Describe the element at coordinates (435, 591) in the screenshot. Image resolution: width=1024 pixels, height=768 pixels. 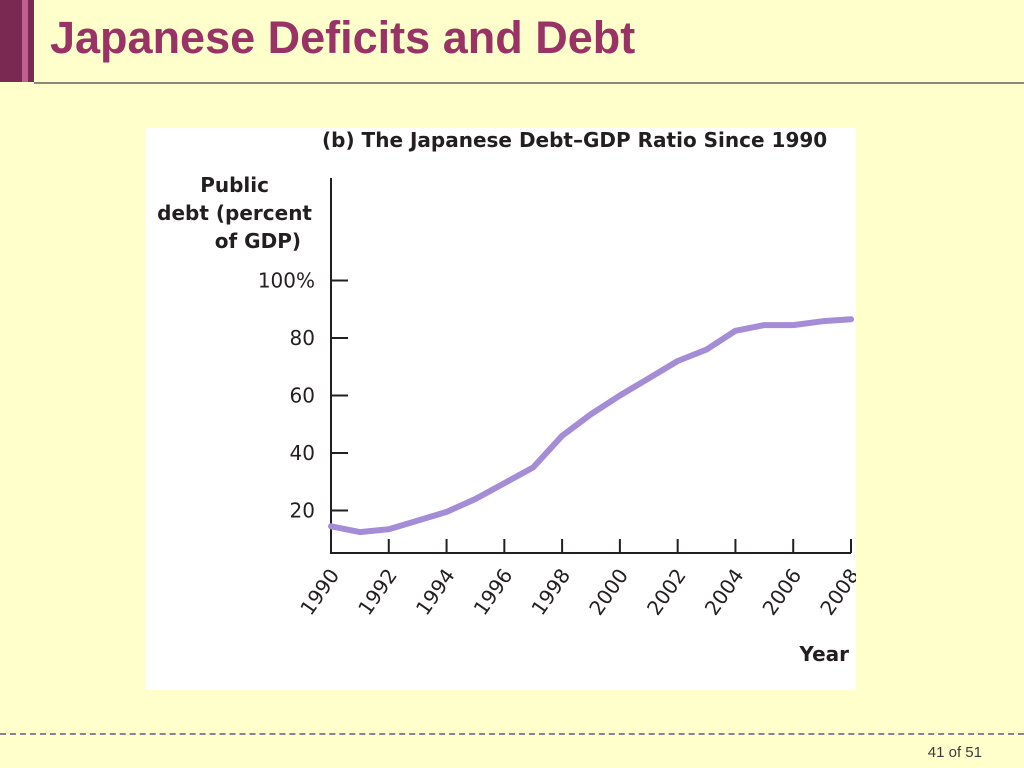
I see `x-tick-label: 1994` at that location.